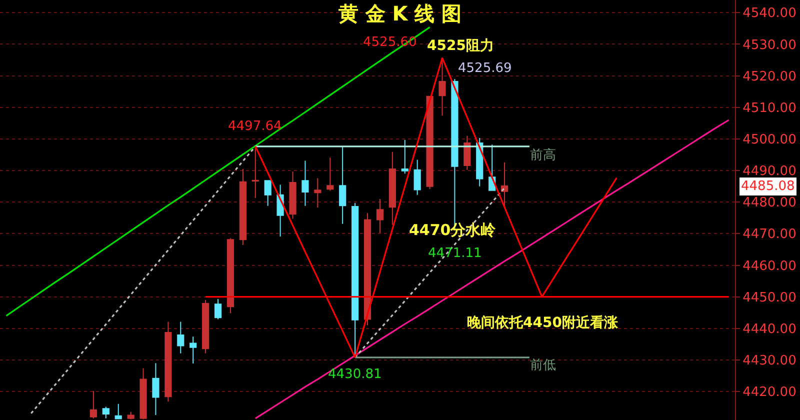 The image size is (800, 420). What do you see at coordinates (455, 253) in the screenshot?
I see `annotation: 4471.11` at bounding box center [455, 253].